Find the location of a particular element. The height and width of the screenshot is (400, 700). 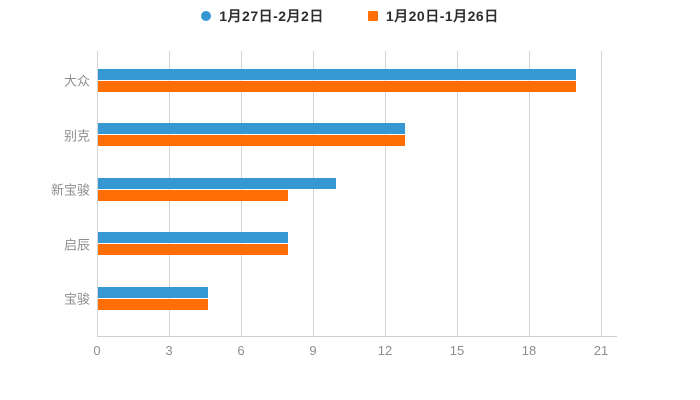

x-tick-label: 9 is located at coordinates (313, 350).